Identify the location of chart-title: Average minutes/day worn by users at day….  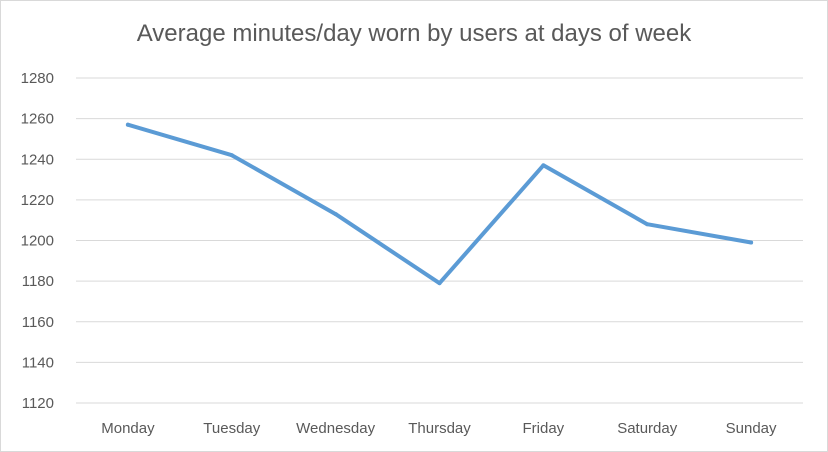
(414, 33).